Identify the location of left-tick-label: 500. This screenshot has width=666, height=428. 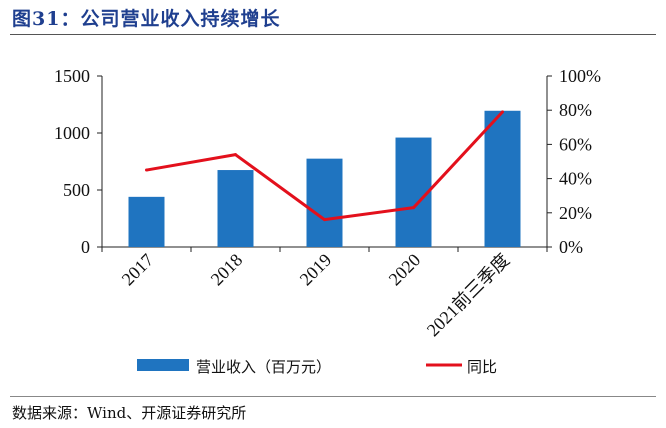
(76, 190).